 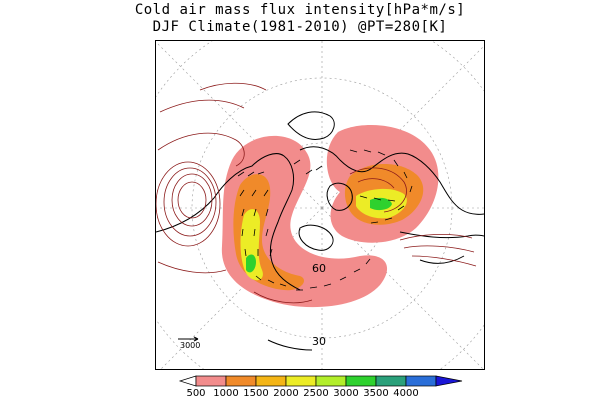 I want to click on colorbar, so click(x=320, y=381).